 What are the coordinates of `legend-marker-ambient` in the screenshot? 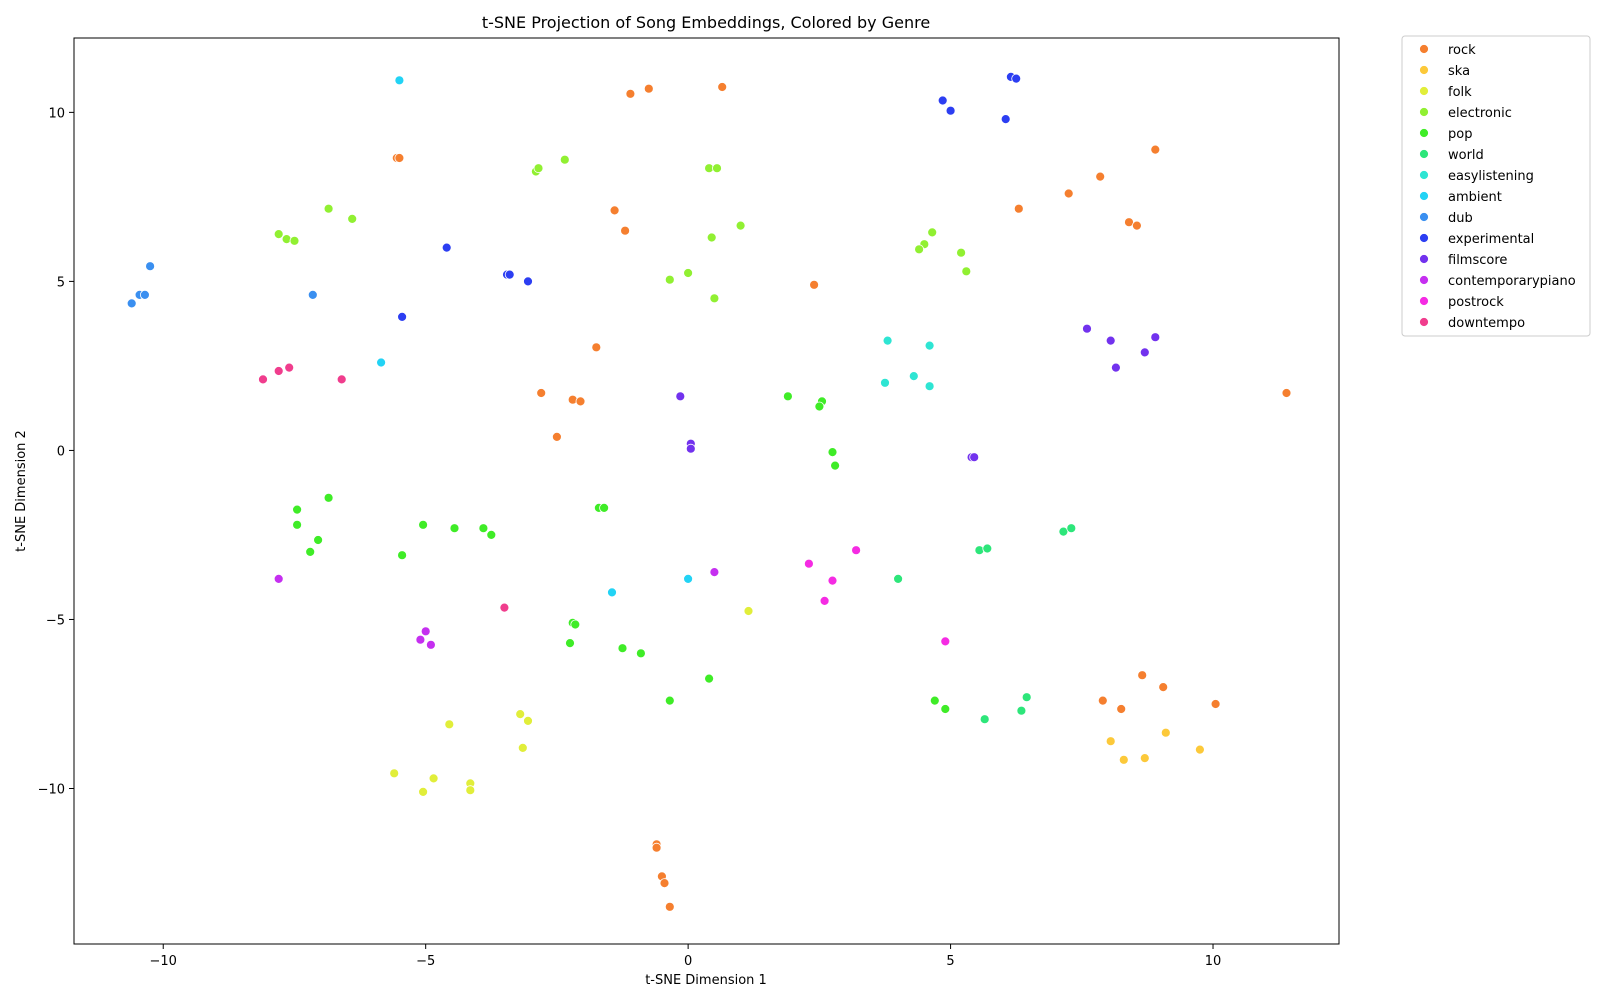 It's located at (1424, 196).